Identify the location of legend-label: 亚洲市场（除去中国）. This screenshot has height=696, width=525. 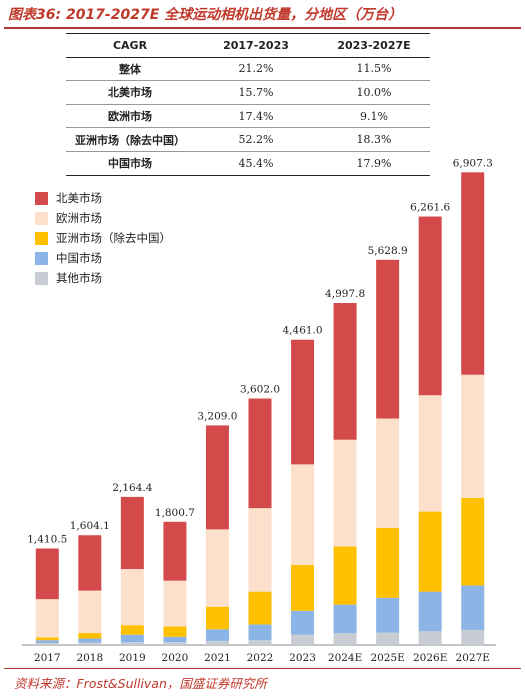
(113, 238).